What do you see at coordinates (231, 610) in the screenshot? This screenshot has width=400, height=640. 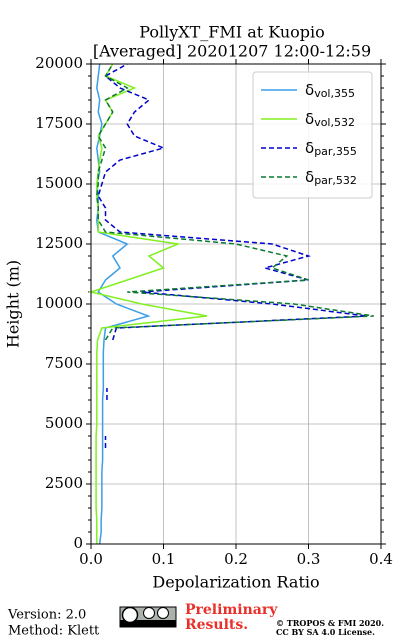 I see `preliminary-notice: Preliminary` at bounding box center [231, 610].